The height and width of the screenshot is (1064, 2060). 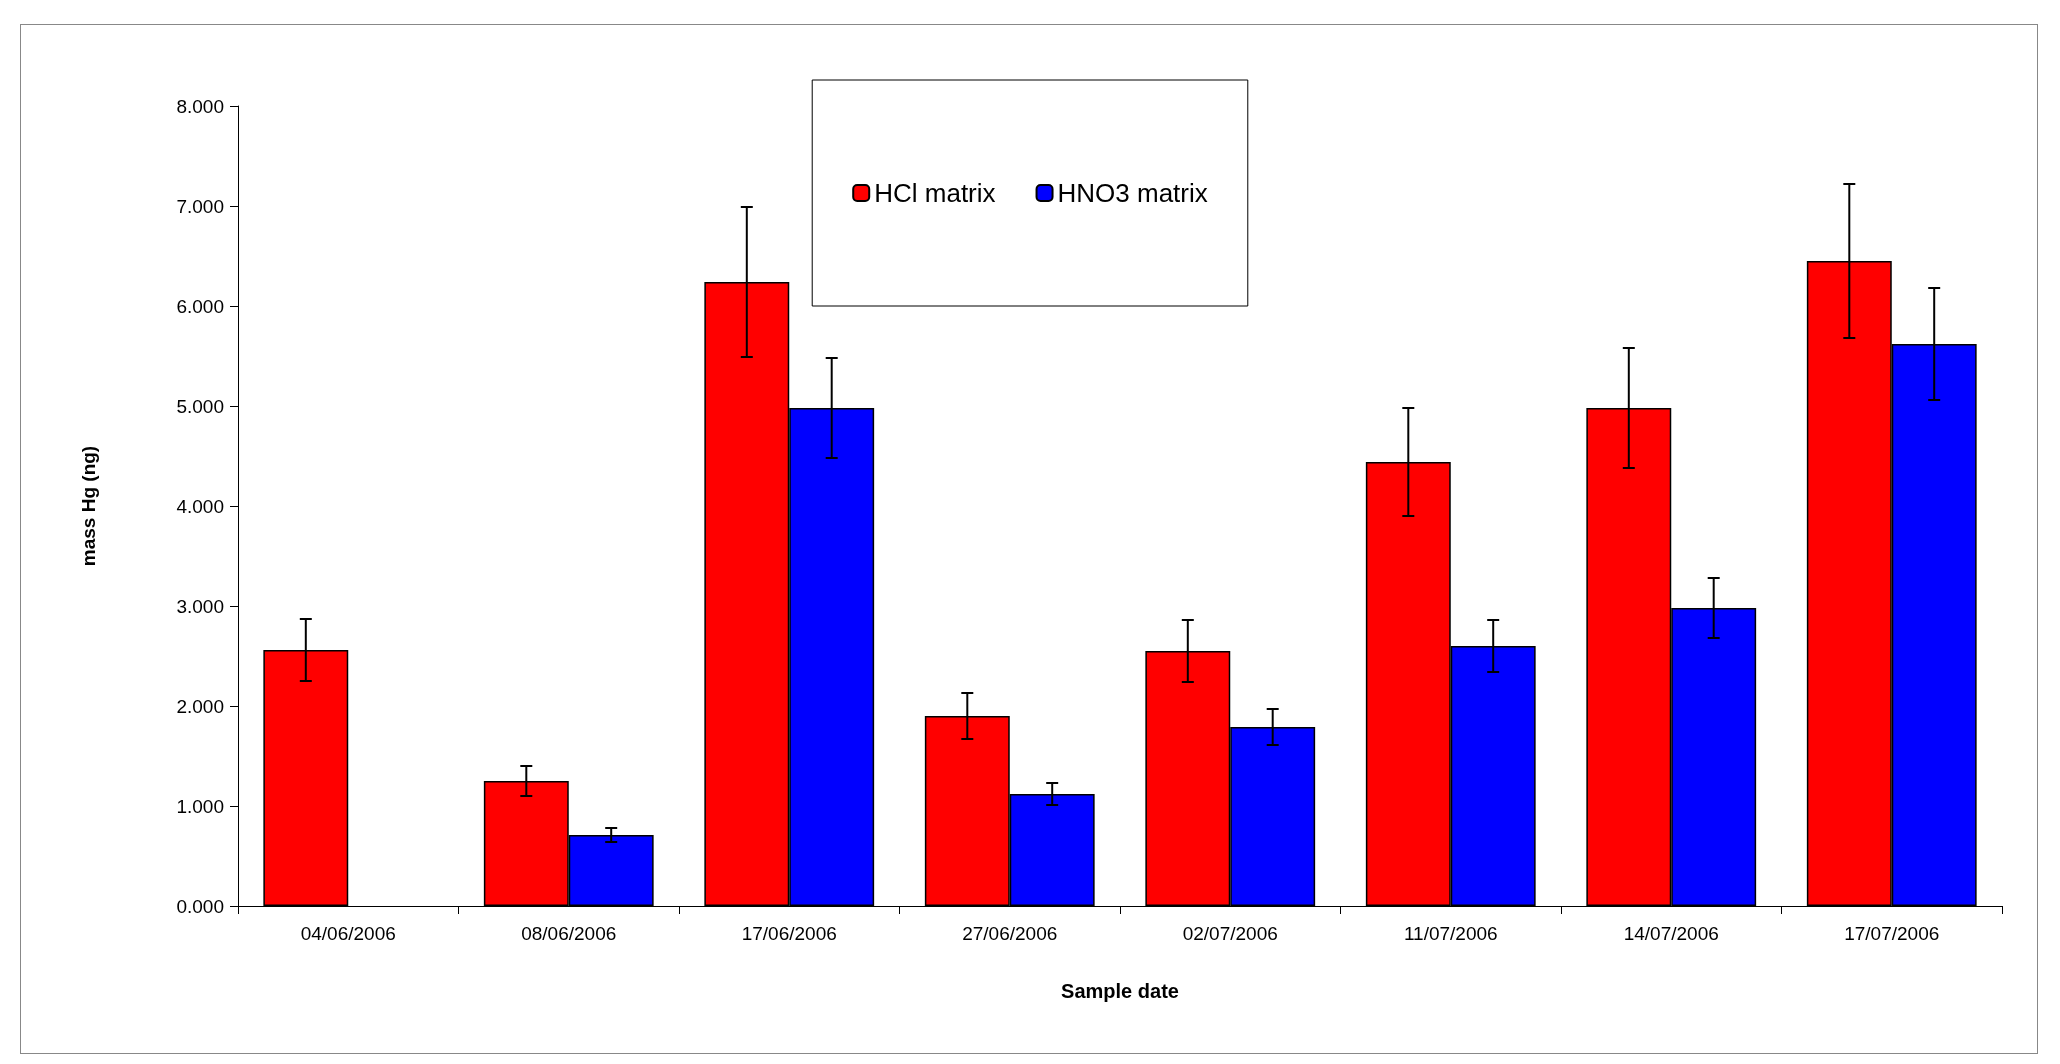 I want to click on x-tick-label: 11/07/2006, so click(x=1450, y=933).